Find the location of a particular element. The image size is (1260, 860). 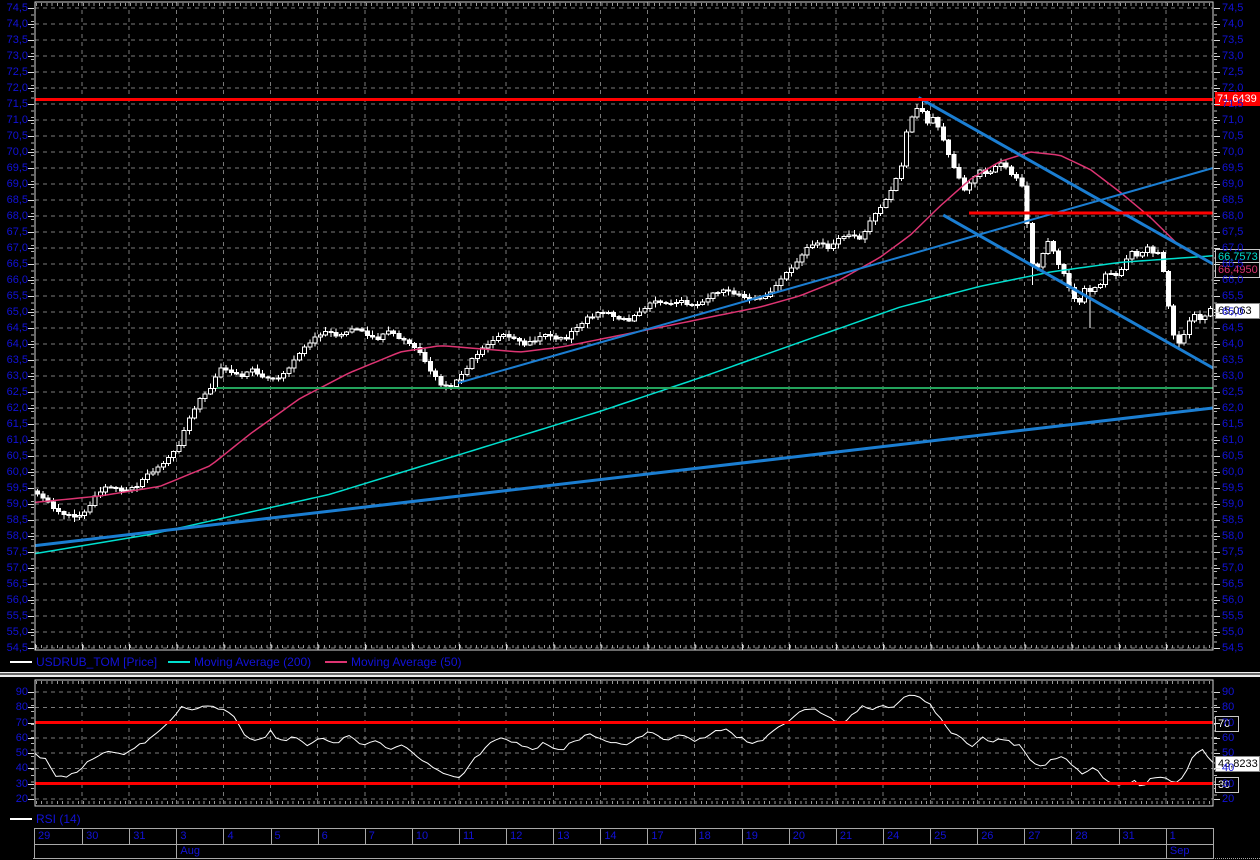

rsi-panel-frame is located at coordinates (624, 743).